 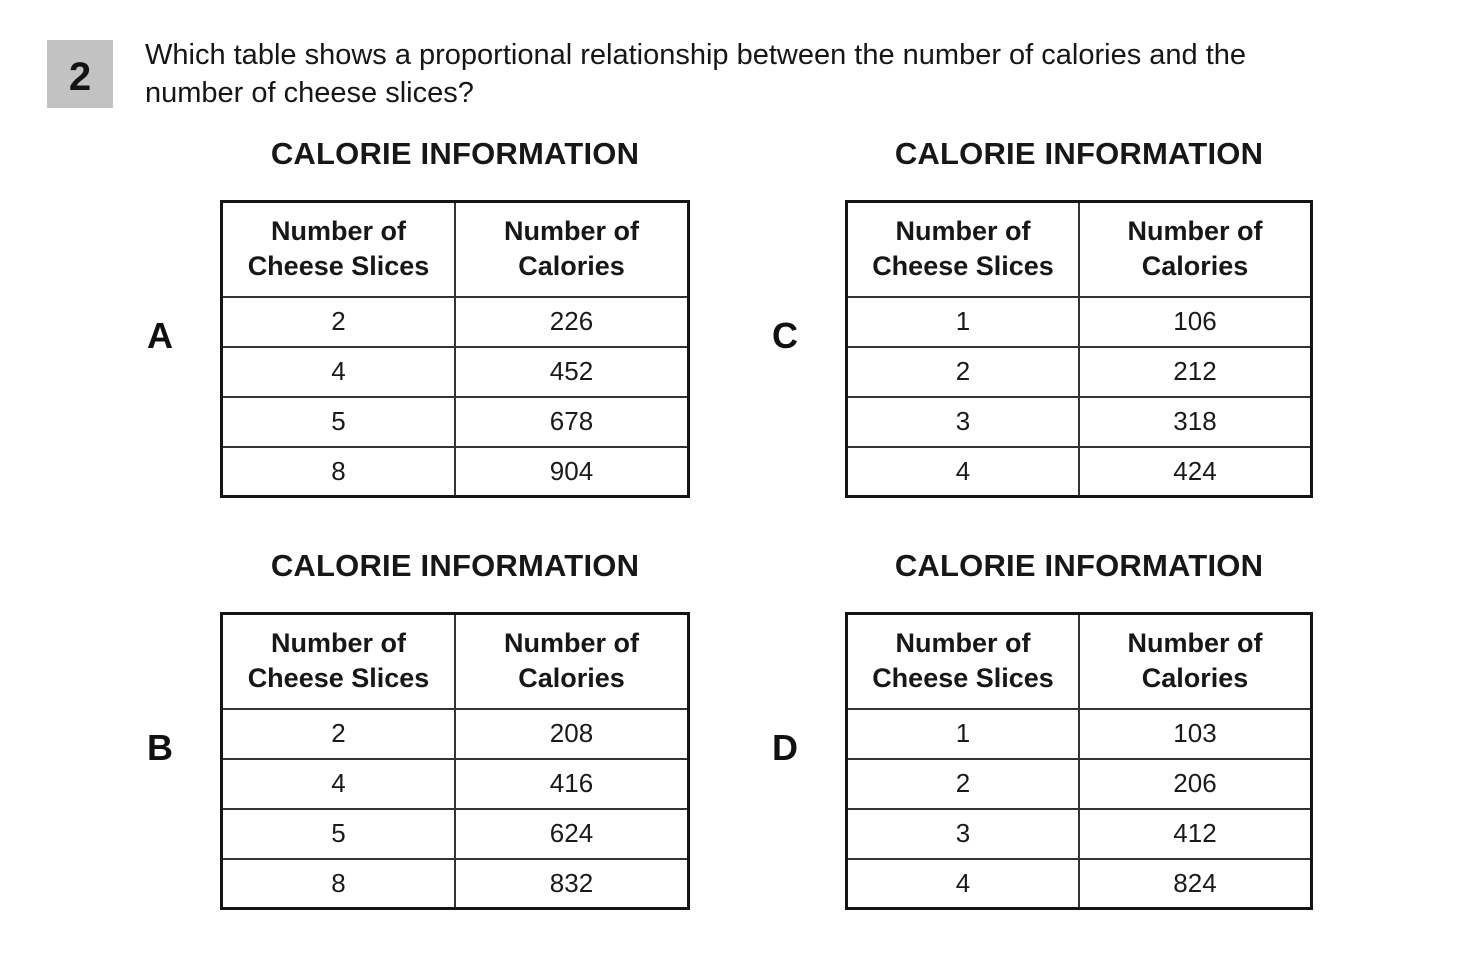 I want to click on cell-calories: 624, so click(x=572, y=833).